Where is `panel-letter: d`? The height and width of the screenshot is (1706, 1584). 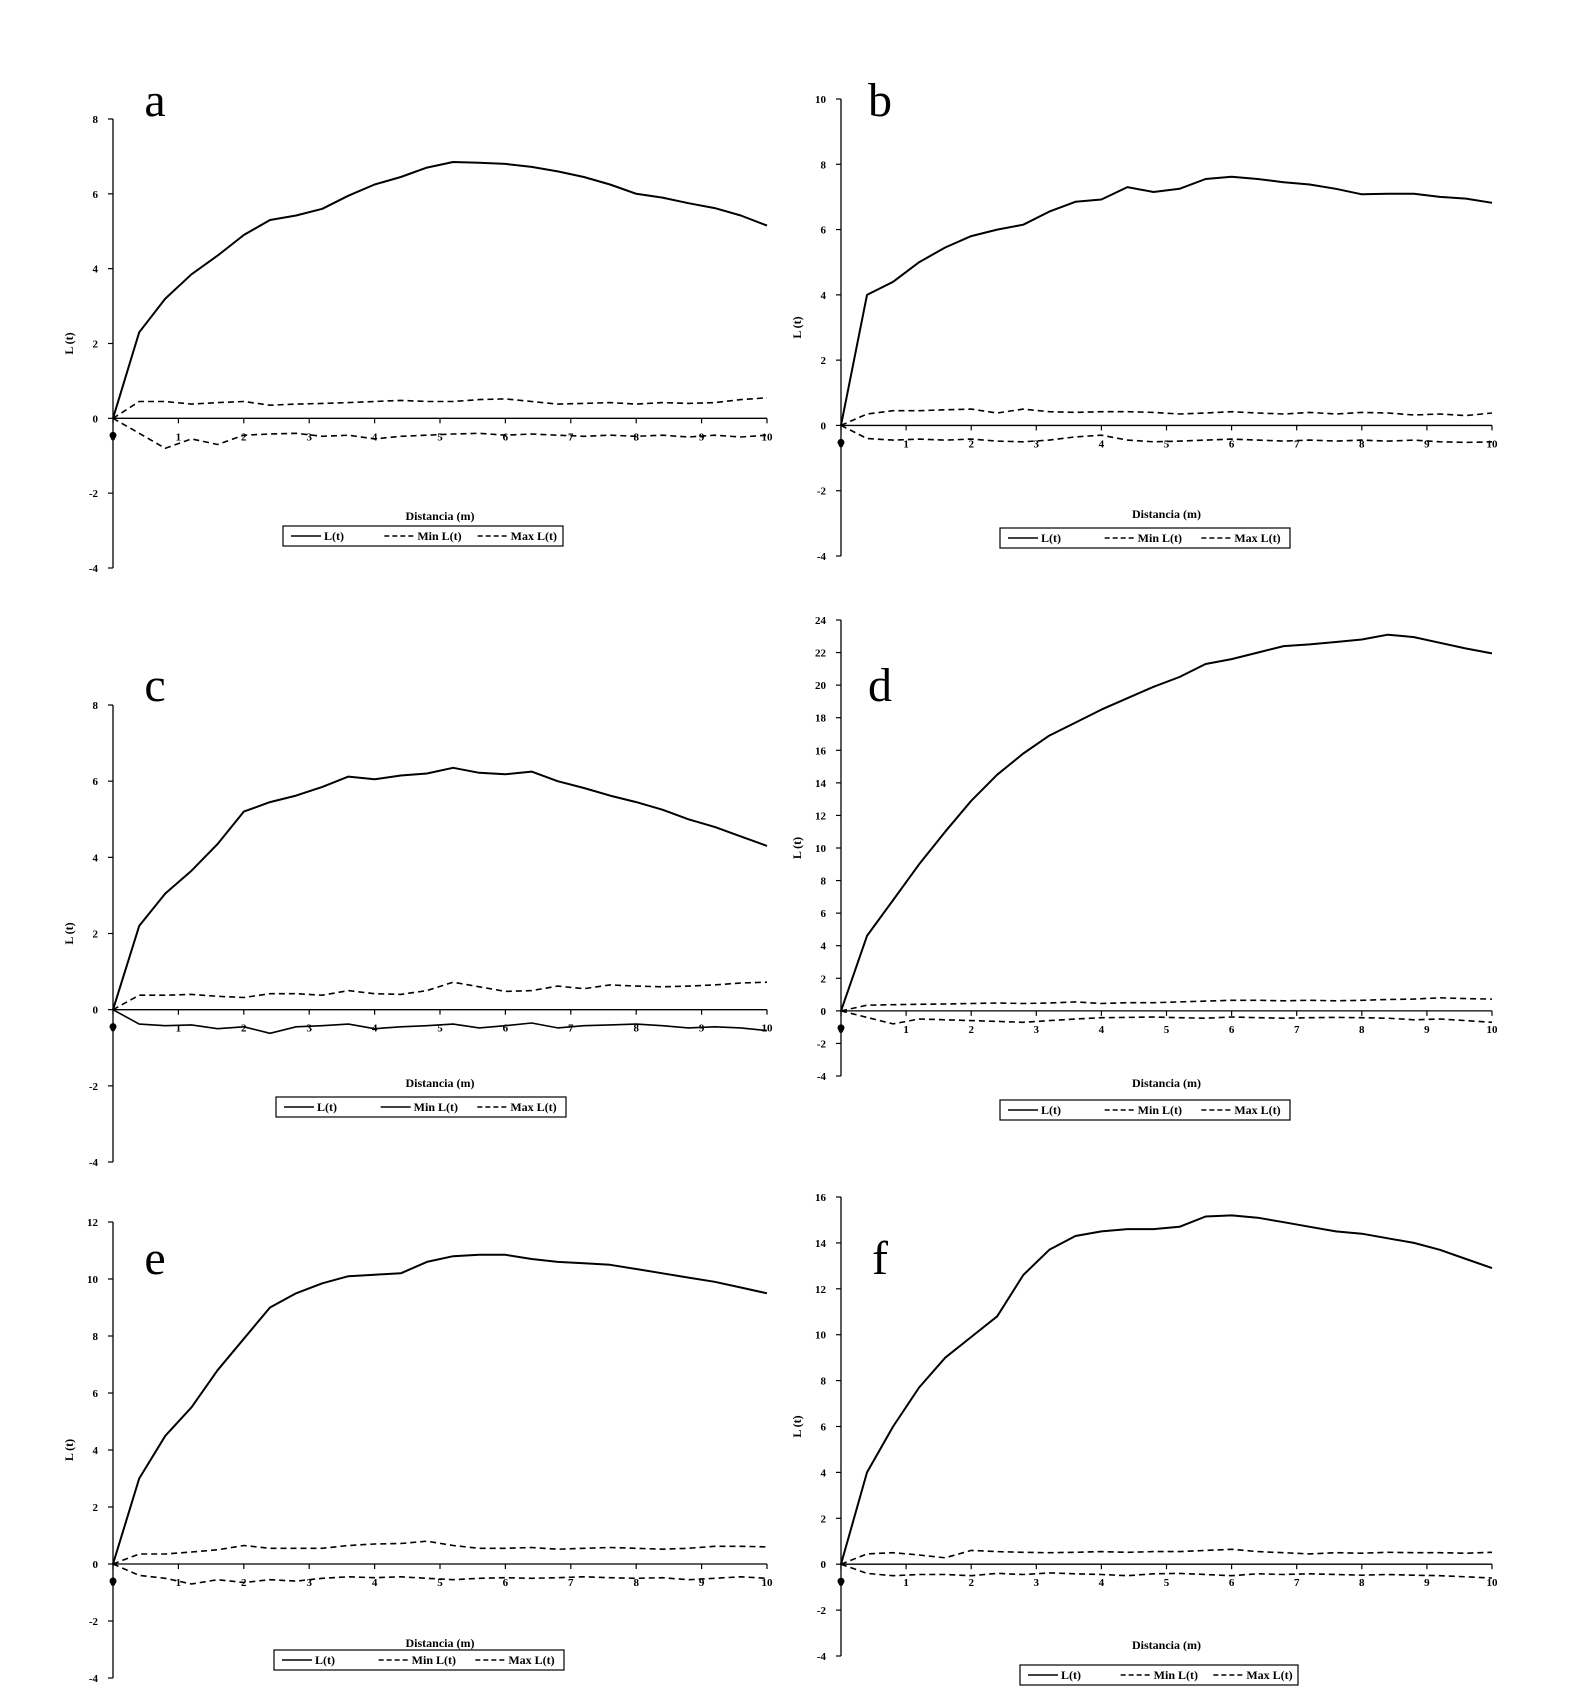 panel-letter: d is located at coordinates (880, 685).